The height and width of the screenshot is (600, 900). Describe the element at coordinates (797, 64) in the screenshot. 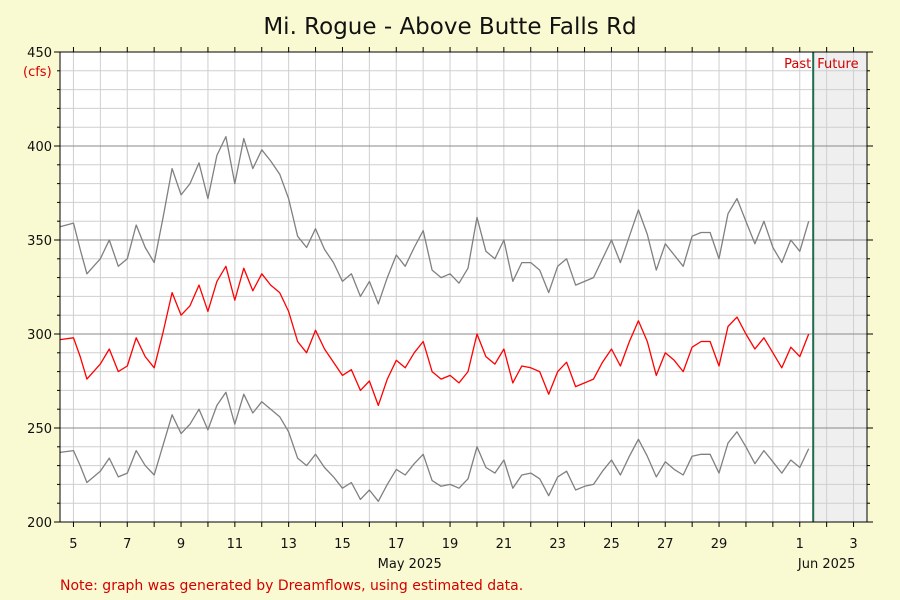

I see `past-label: Past` at that location.